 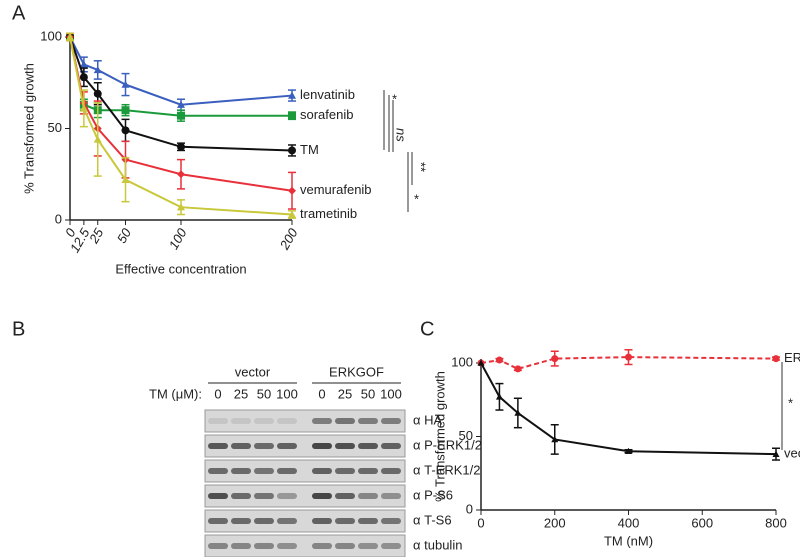 I want to click on panel-letter: A, so click(x=19, y=13).